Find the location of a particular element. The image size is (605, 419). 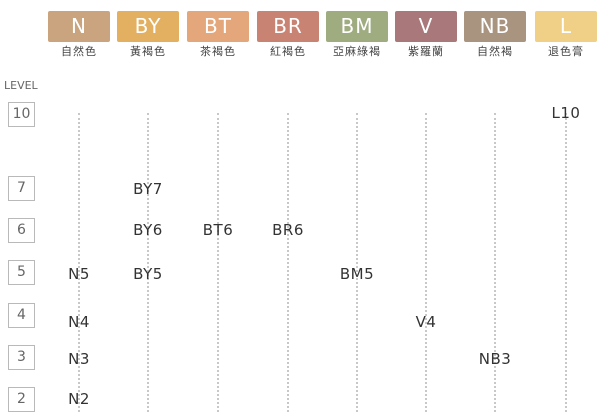

category-badge-n: N is located at coordinates (79, 26).